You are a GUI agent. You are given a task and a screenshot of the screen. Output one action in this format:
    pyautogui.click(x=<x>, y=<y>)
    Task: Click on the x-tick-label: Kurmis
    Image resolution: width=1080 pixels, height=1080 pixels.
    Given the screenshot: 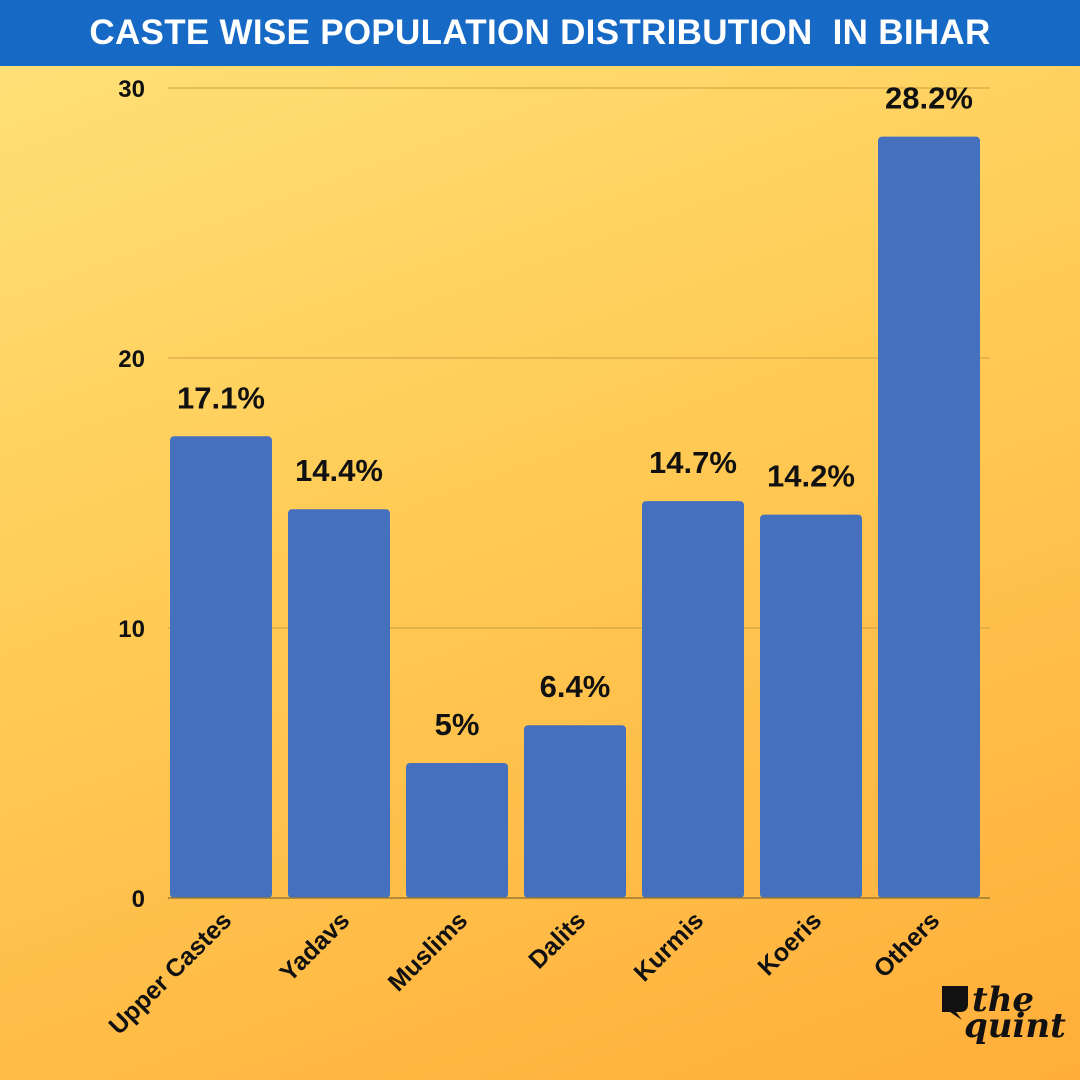 What is the action you would take?
    pyautogui.click(x=669, y=946)
    